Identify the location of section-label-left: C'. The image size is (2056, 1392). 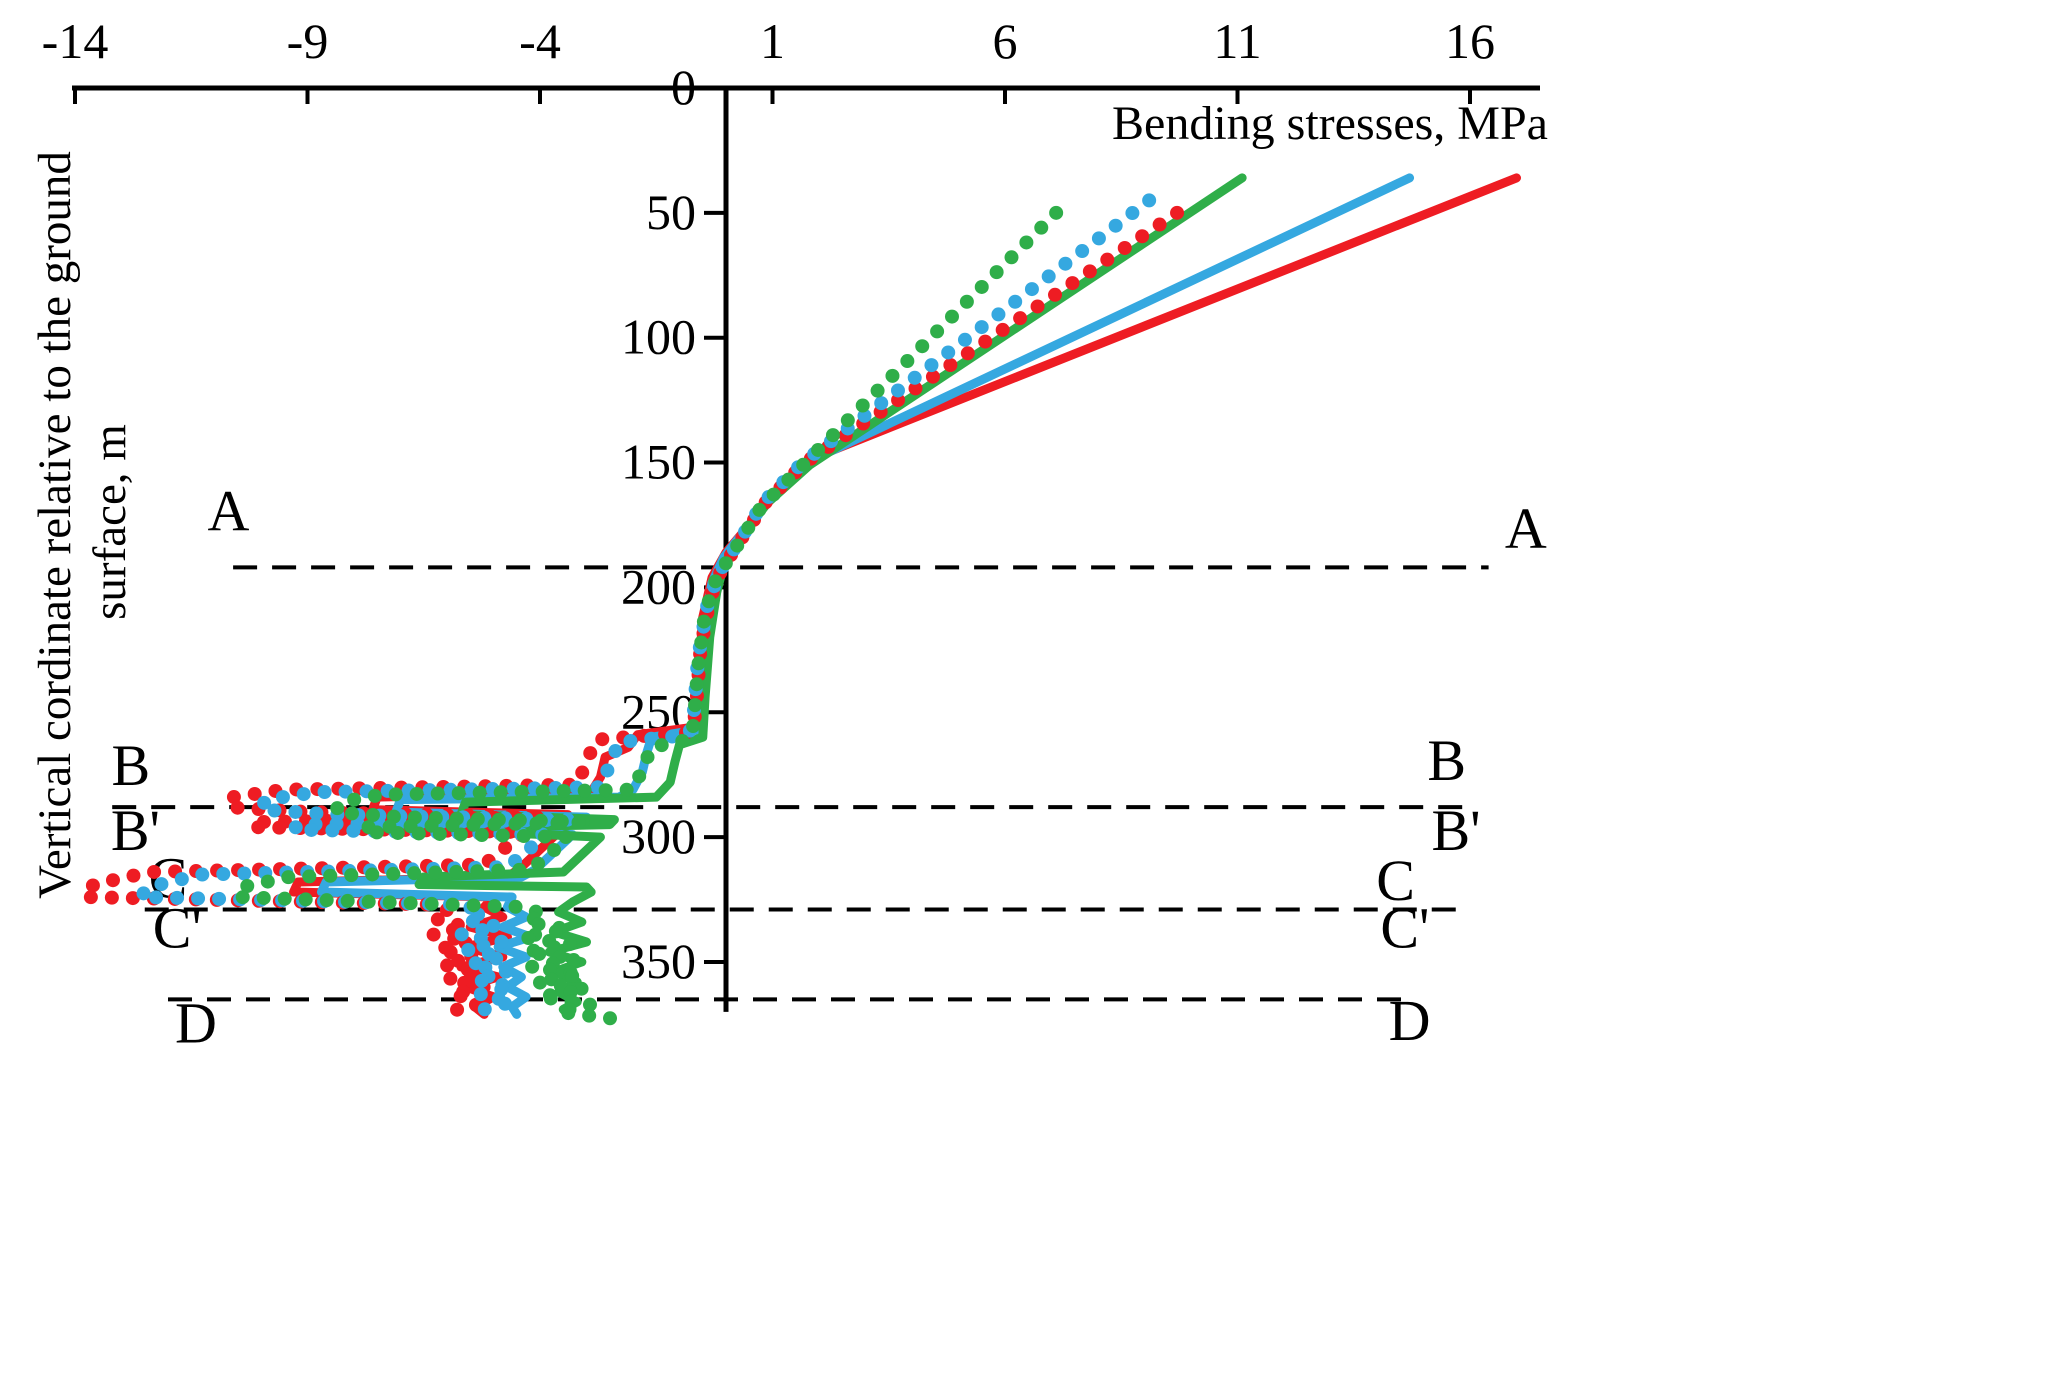
(177, 927).